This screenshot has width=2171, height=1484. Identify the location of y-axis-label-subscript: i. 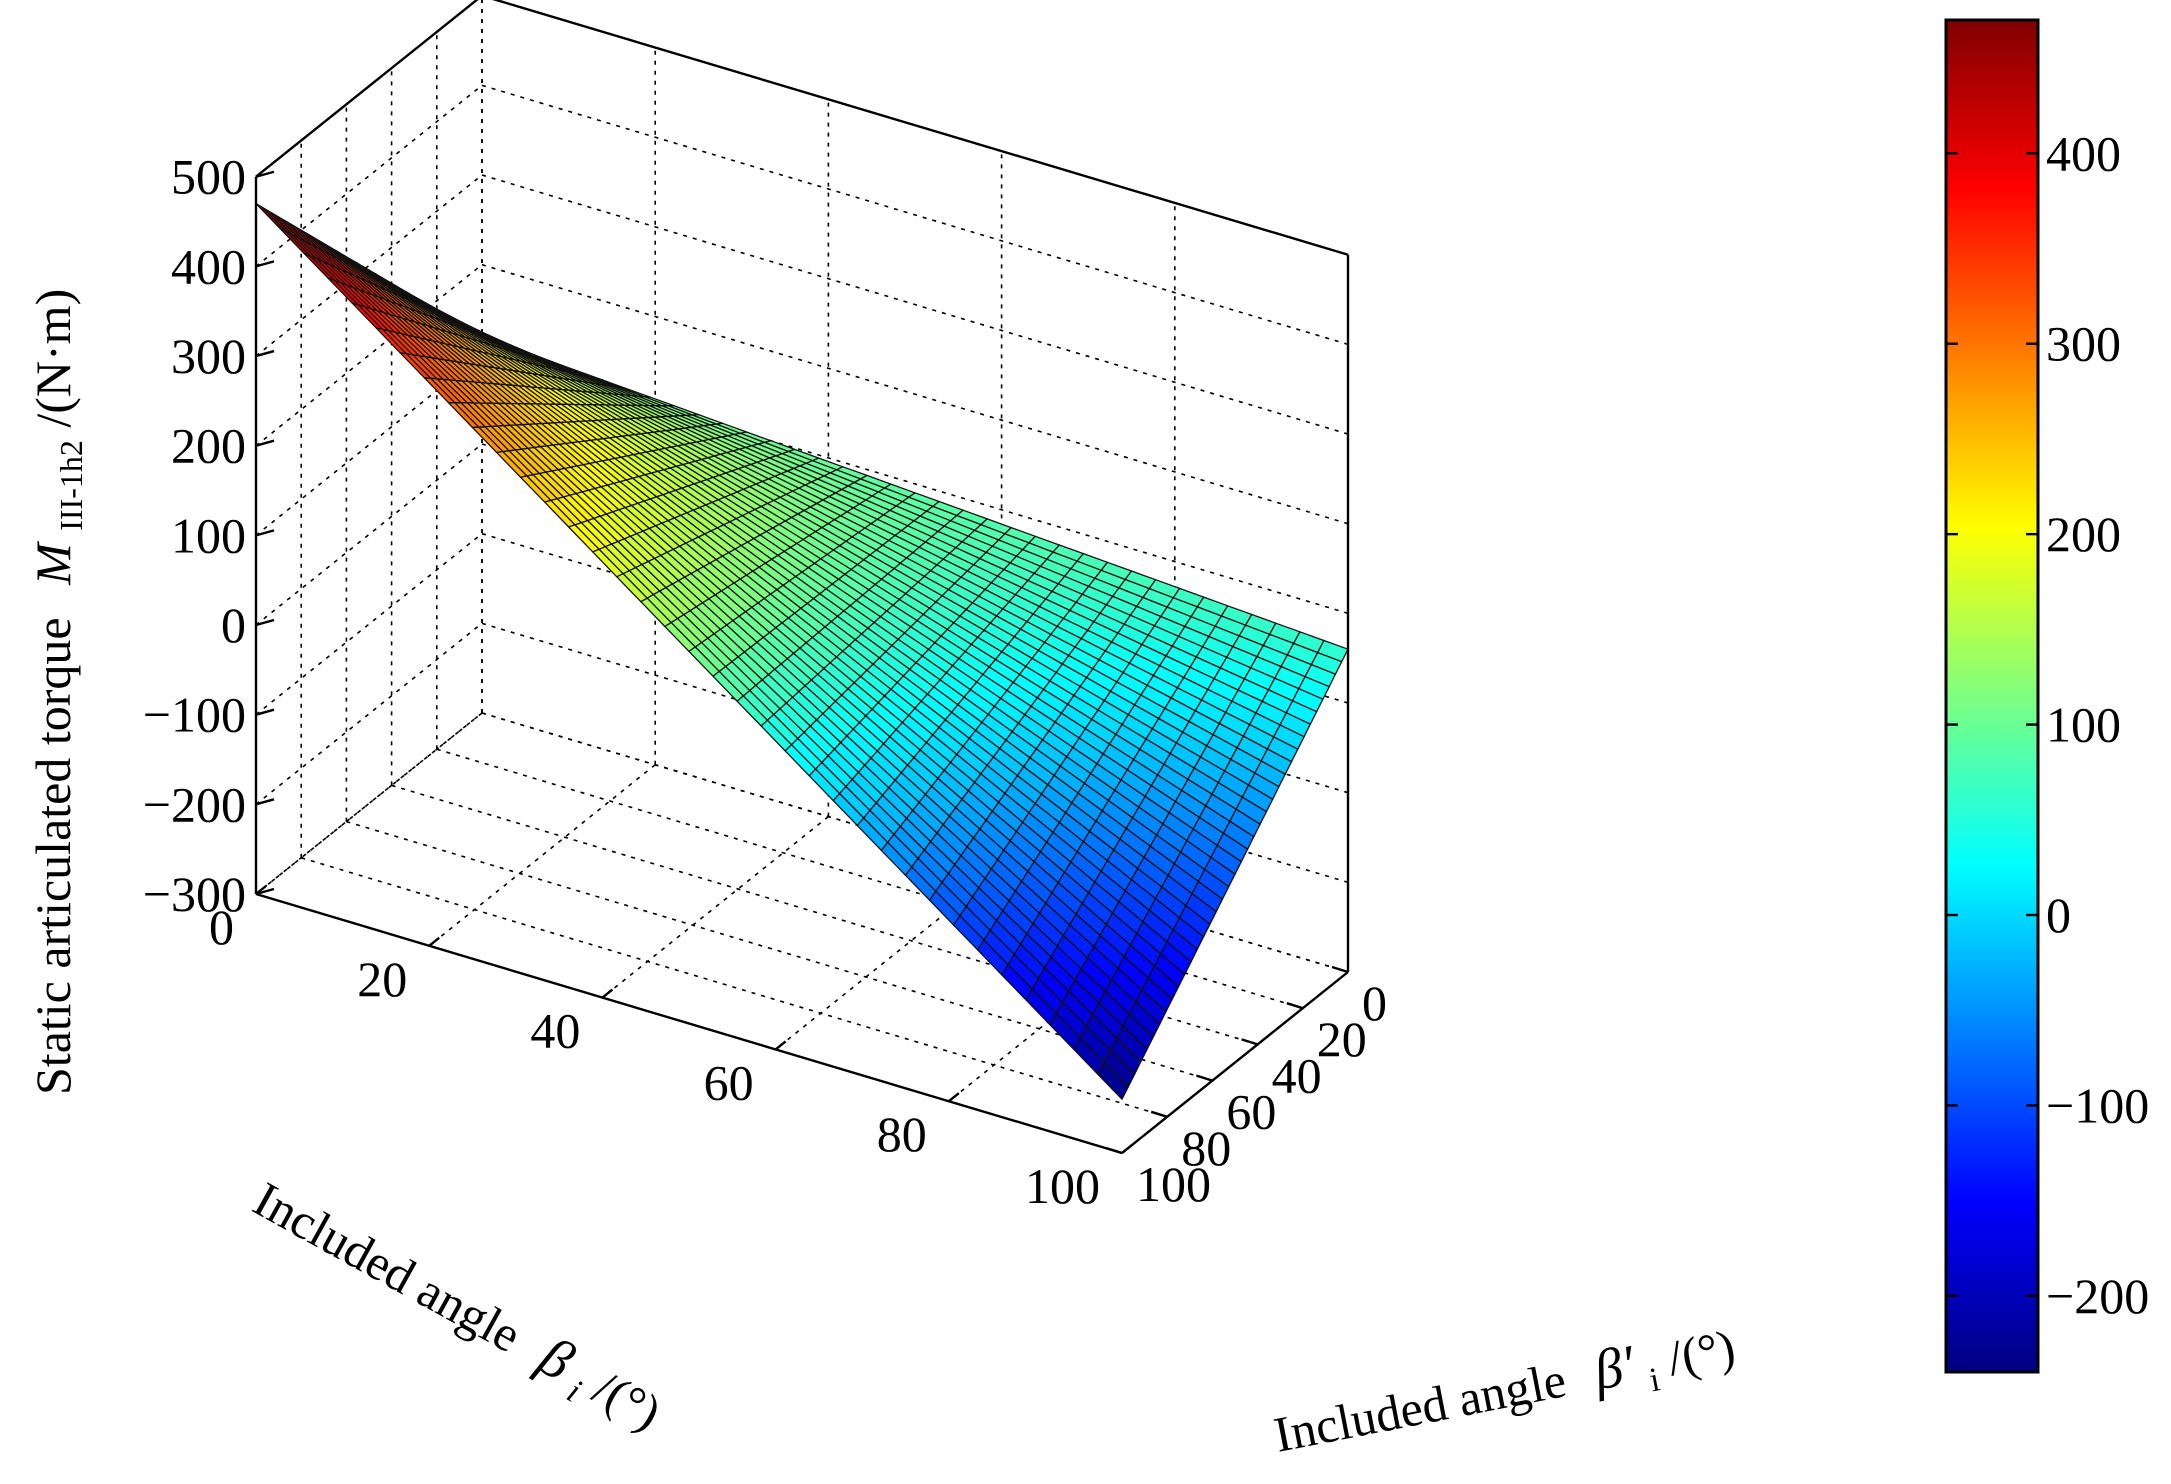
(1655, 1380).